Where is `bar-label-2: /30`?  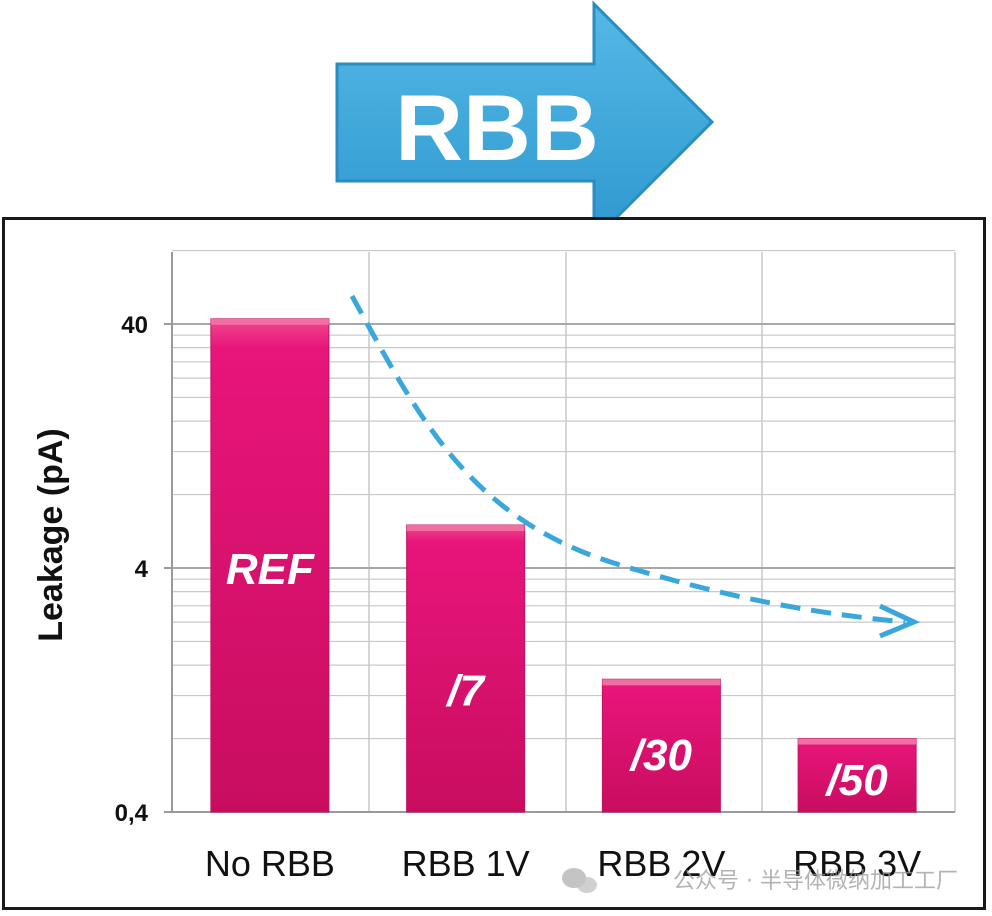 bar-label-2: /30 is located at coordinates (661, 755).